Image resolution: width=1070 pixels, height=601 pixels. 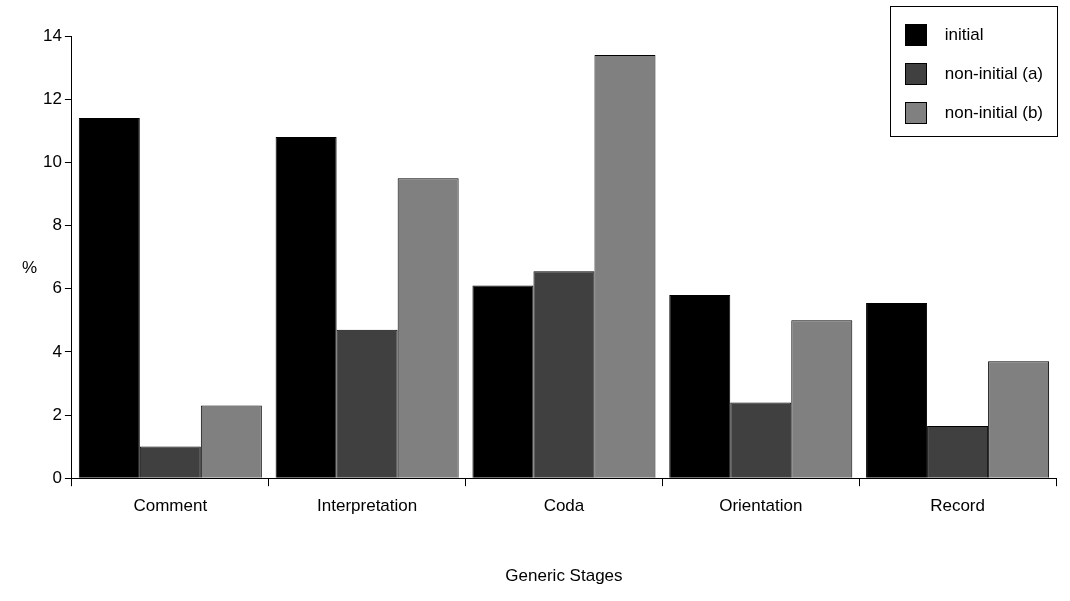 I want to click on legend-label: non-initial (a), so click(x=993, y=73).